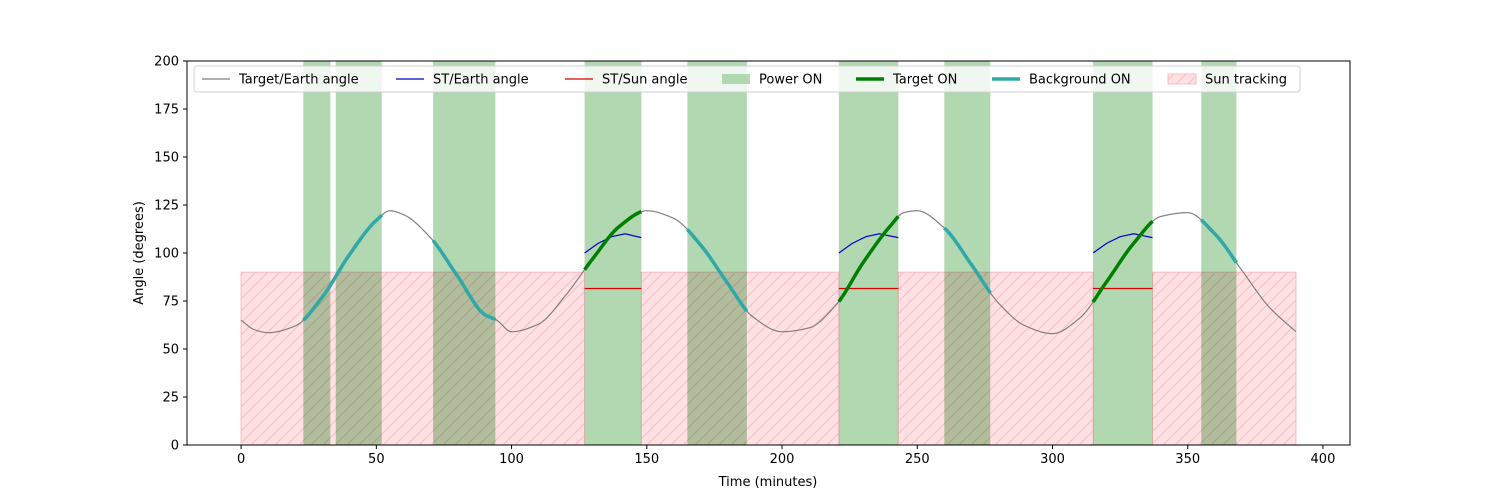 This screenshot has height=500, width=1500. What do you see at coordinates (782, 459) in the screenshot?
I see `x-tick-label: 200` at bounding box center [782, 459].